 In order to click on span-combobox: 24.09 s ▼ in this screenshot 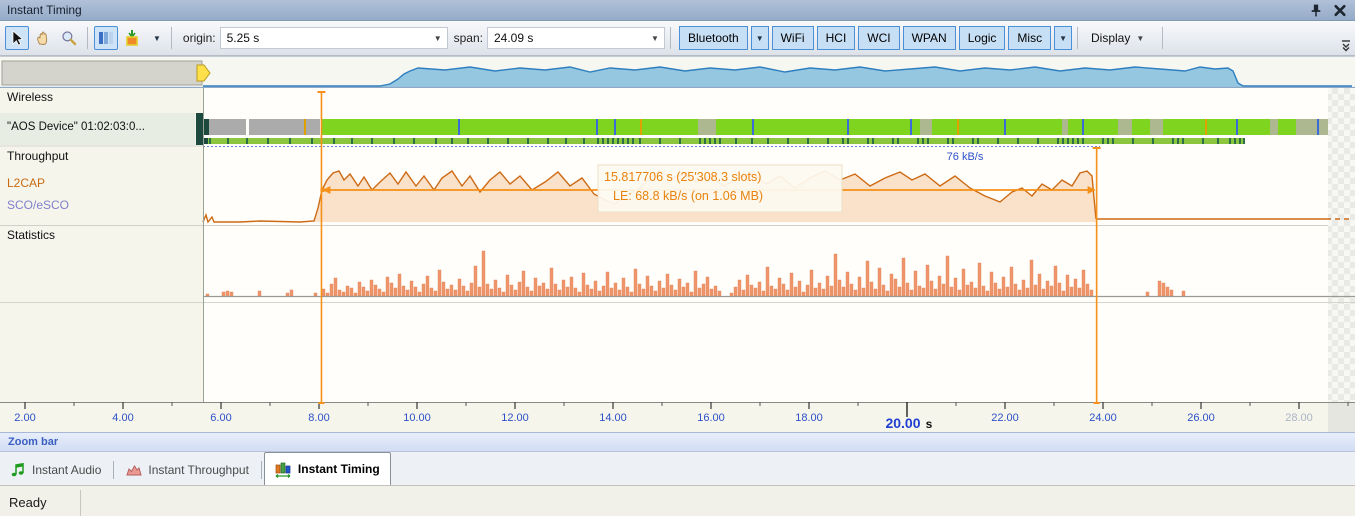, I will do `click(575, 38)`.